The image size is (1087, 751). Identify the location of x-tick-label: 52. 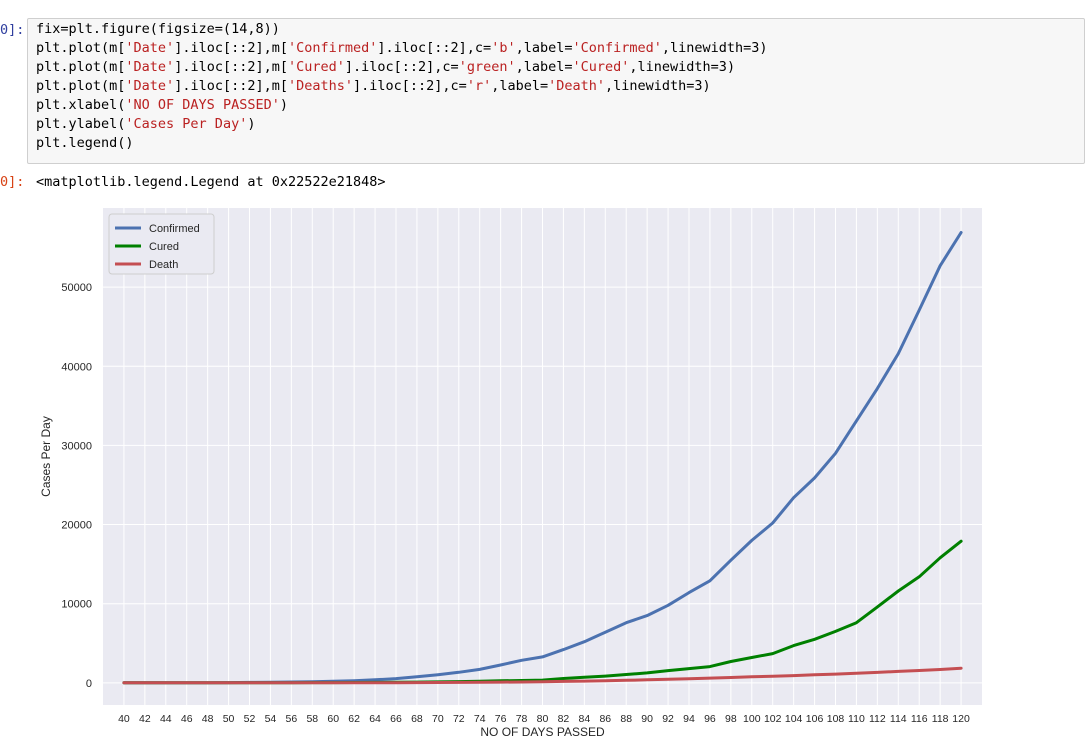
(250, 719).